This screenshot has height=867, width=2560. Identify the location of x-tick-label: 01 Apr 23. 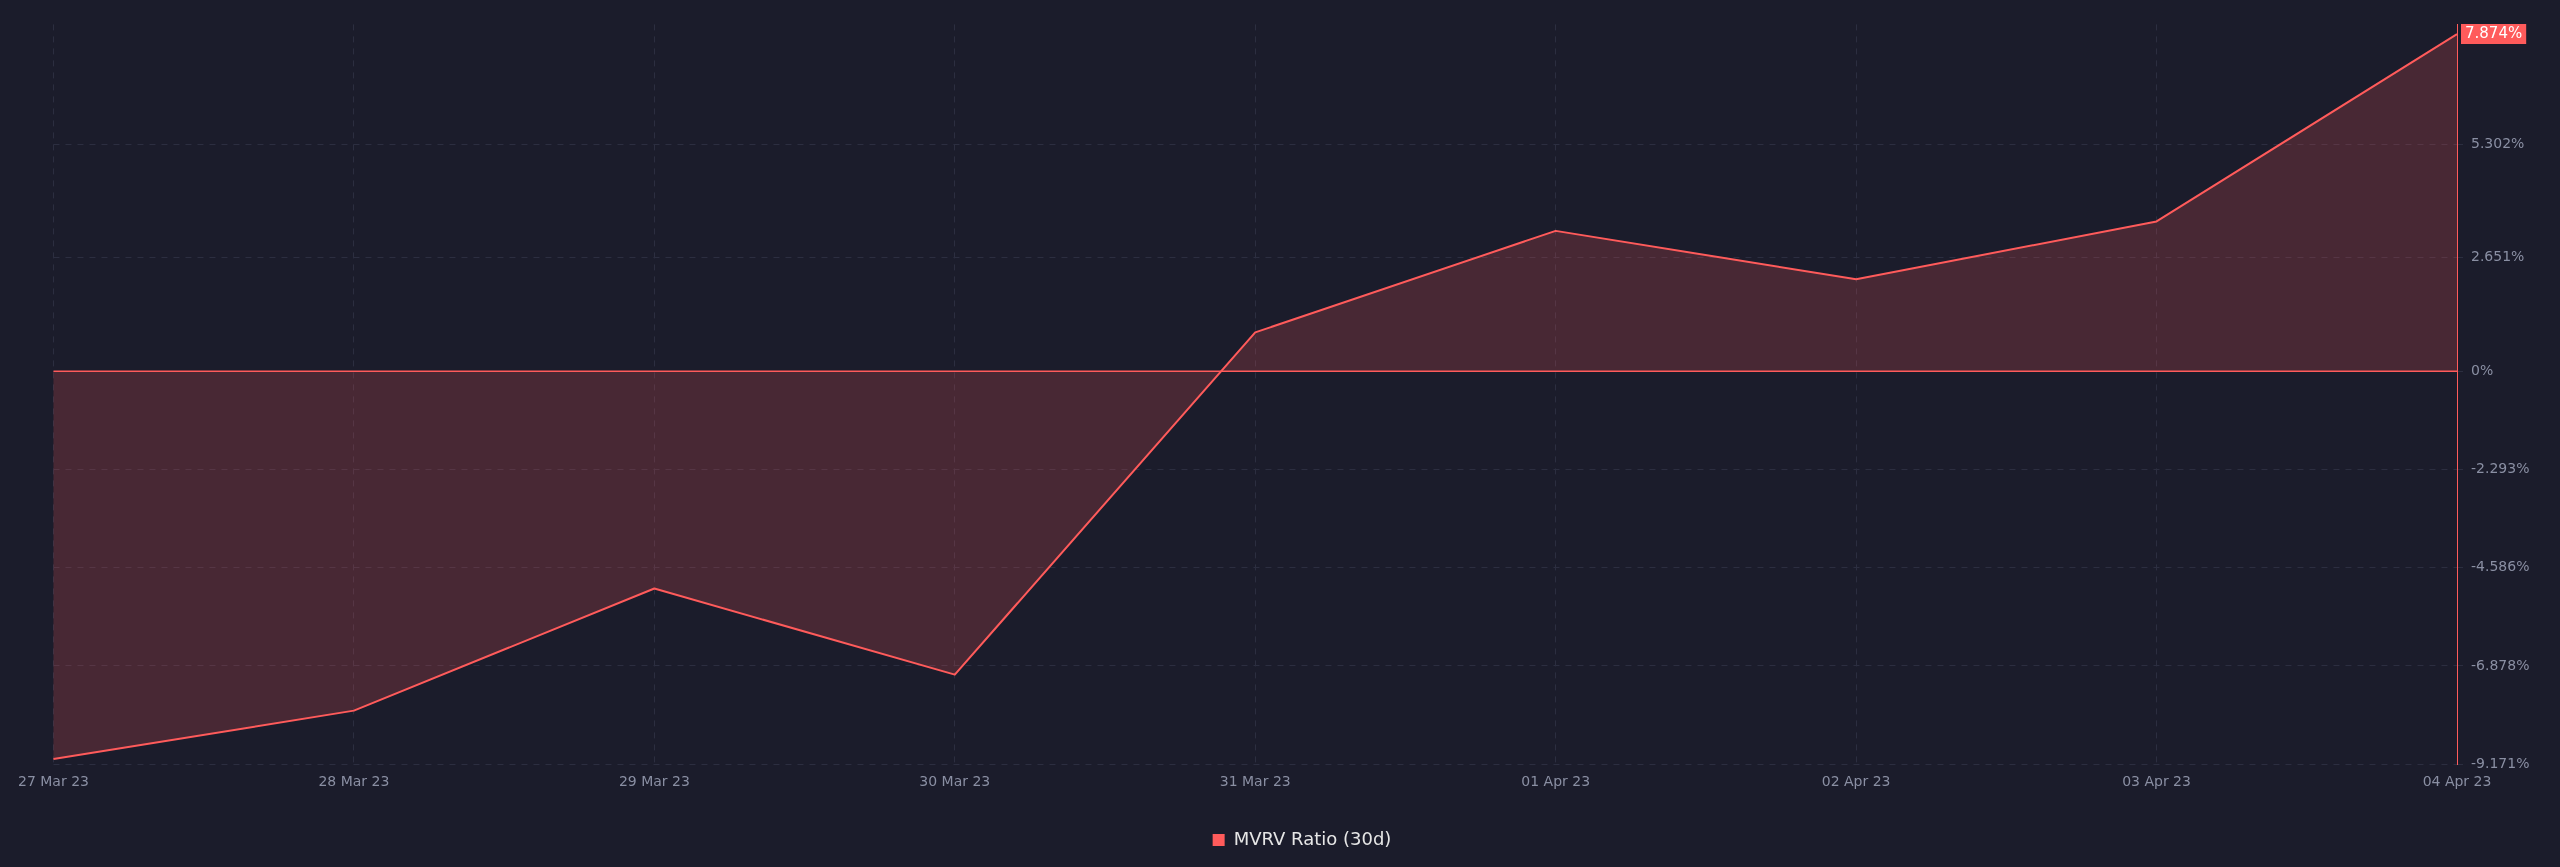
(1556, 781).